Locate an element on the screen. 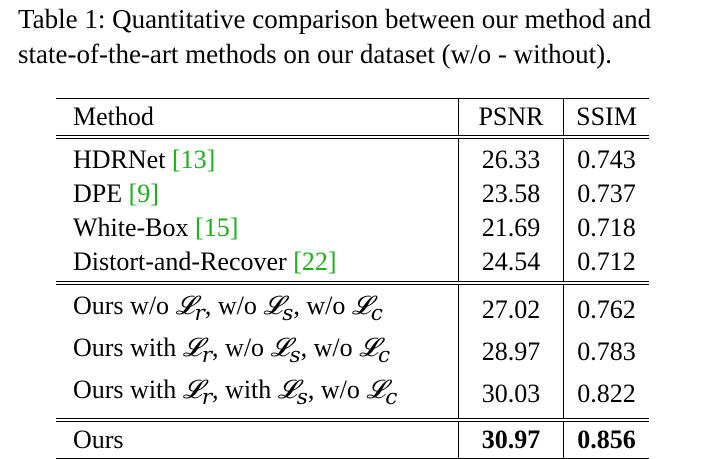  ssim-cell: 0.718 is located at coordinates (606, 228).